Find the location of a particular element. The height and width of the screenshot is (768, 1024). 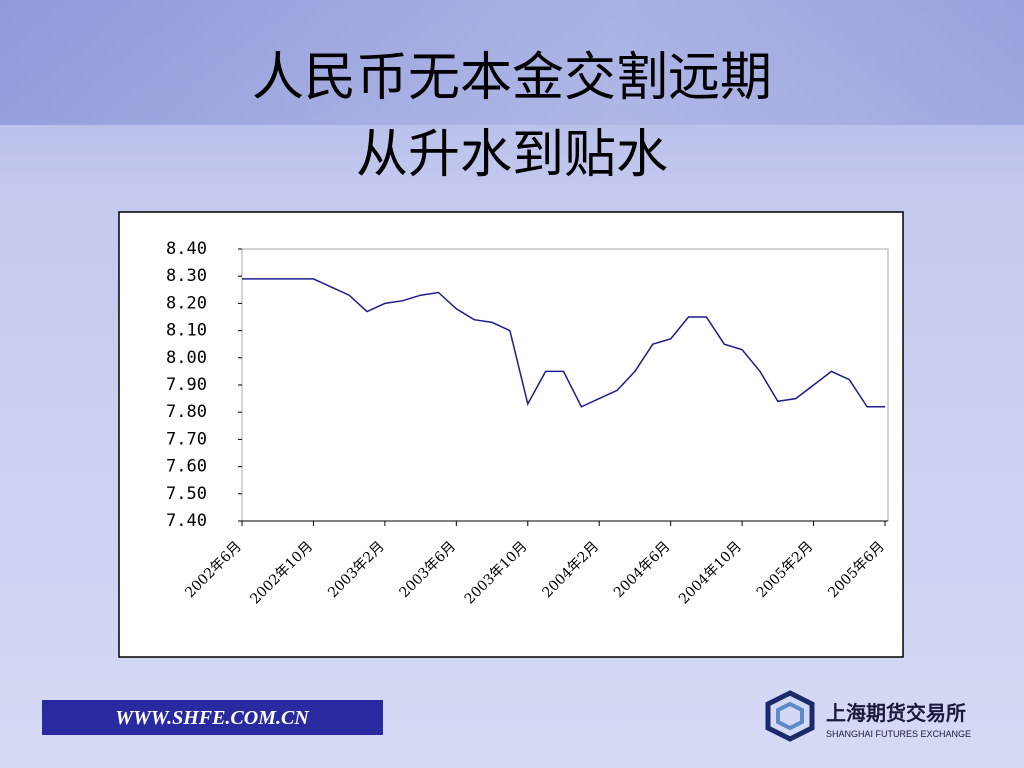

logo-mark is located at coordinates (790, 716).